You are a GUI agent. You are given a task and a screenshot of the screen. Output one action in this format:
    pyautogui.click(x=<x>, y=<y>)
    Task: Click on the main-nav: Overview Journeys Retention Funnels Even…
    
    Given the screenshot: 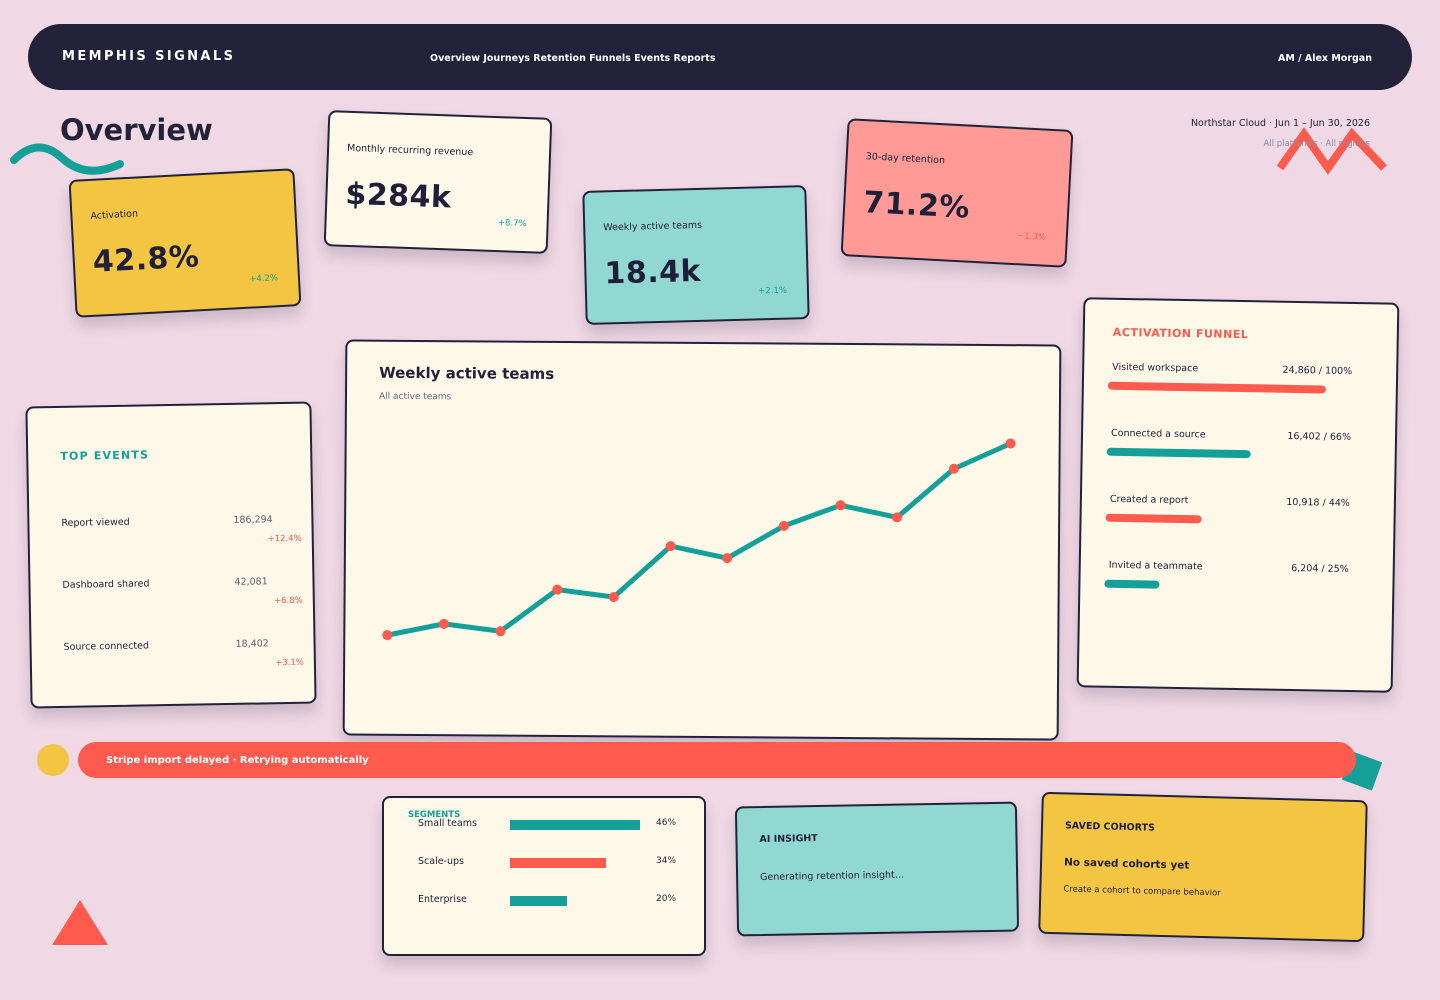 What is the action you would take?
    pyautogui.click(x=573, y=58)
    